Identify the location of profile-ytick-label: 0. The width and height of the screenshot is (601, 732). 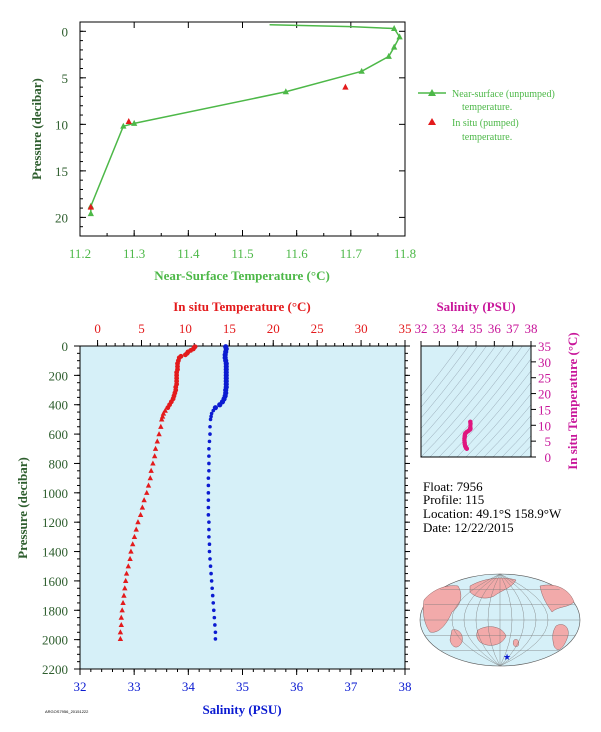
(65, 346).